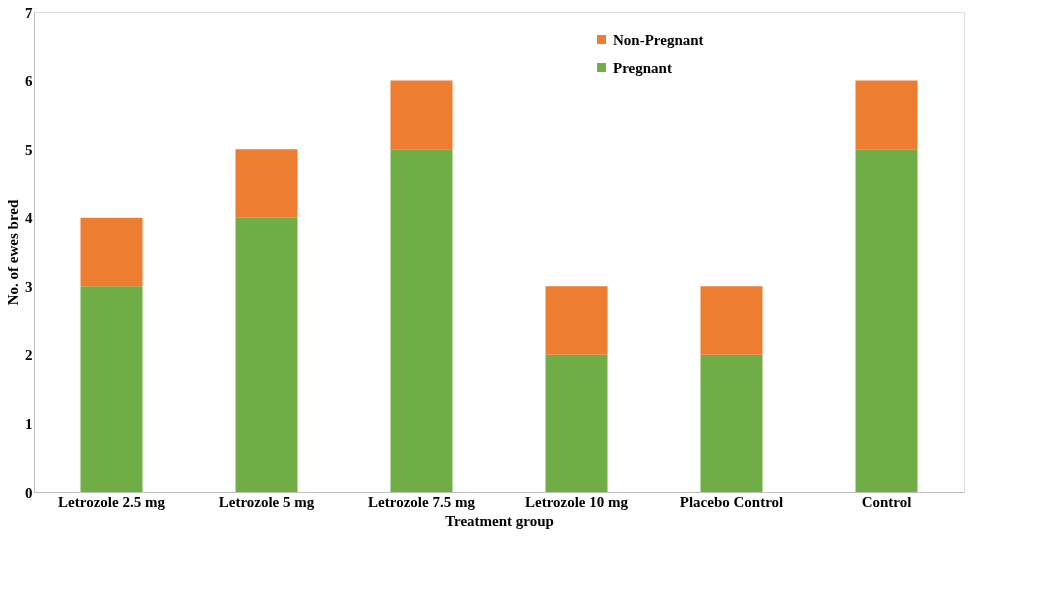 This screenshot has height=609, width=1056. What do you see at coordinates (29, 423) in the screenshot?
I see `y-tick-label: 1` at bounding box center [29, 423].